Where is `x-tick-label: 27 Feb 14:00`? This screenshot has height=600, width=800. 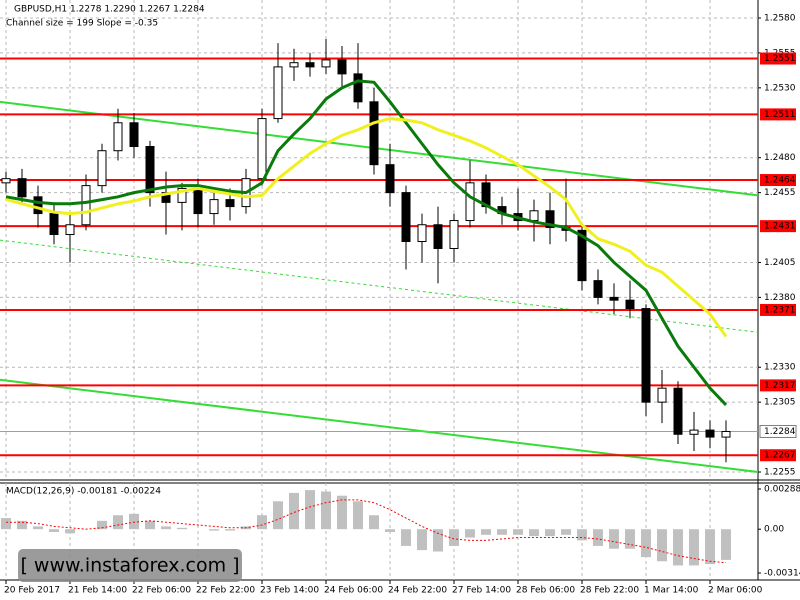
x-tick-label: 27 Feb 14:00 is located at coordinates (481, 591).